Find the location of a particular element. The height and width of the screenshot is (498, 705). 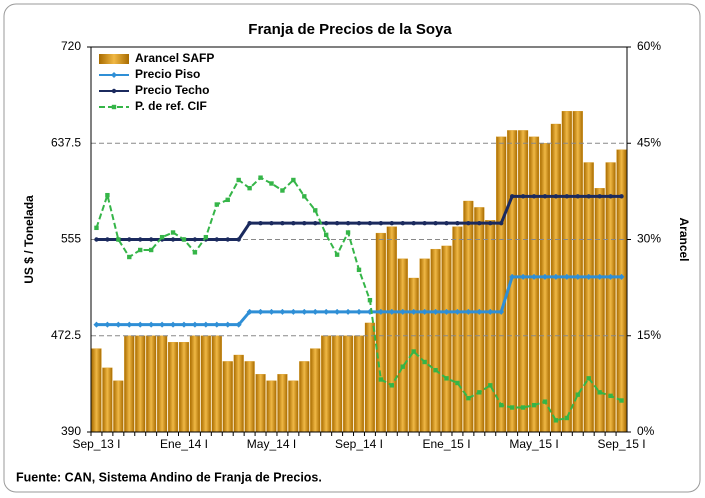

x-tick-label: Sep_14 I is located at coordinates (359, 444).